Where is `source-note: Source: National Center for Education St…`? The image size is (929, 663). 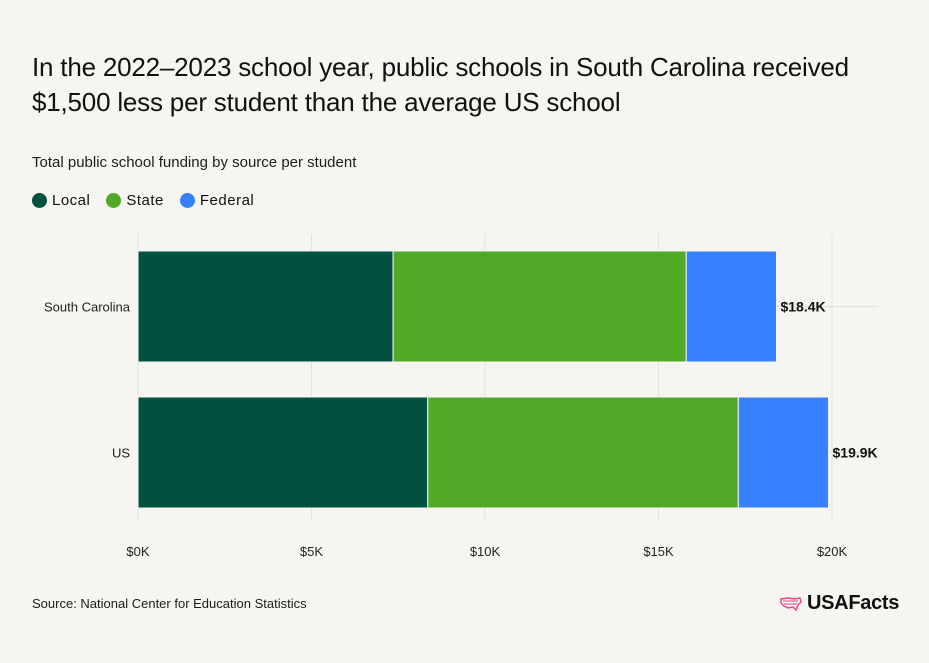
source-note: Source: National Center for Education St… is located at coordinates (169, 603).